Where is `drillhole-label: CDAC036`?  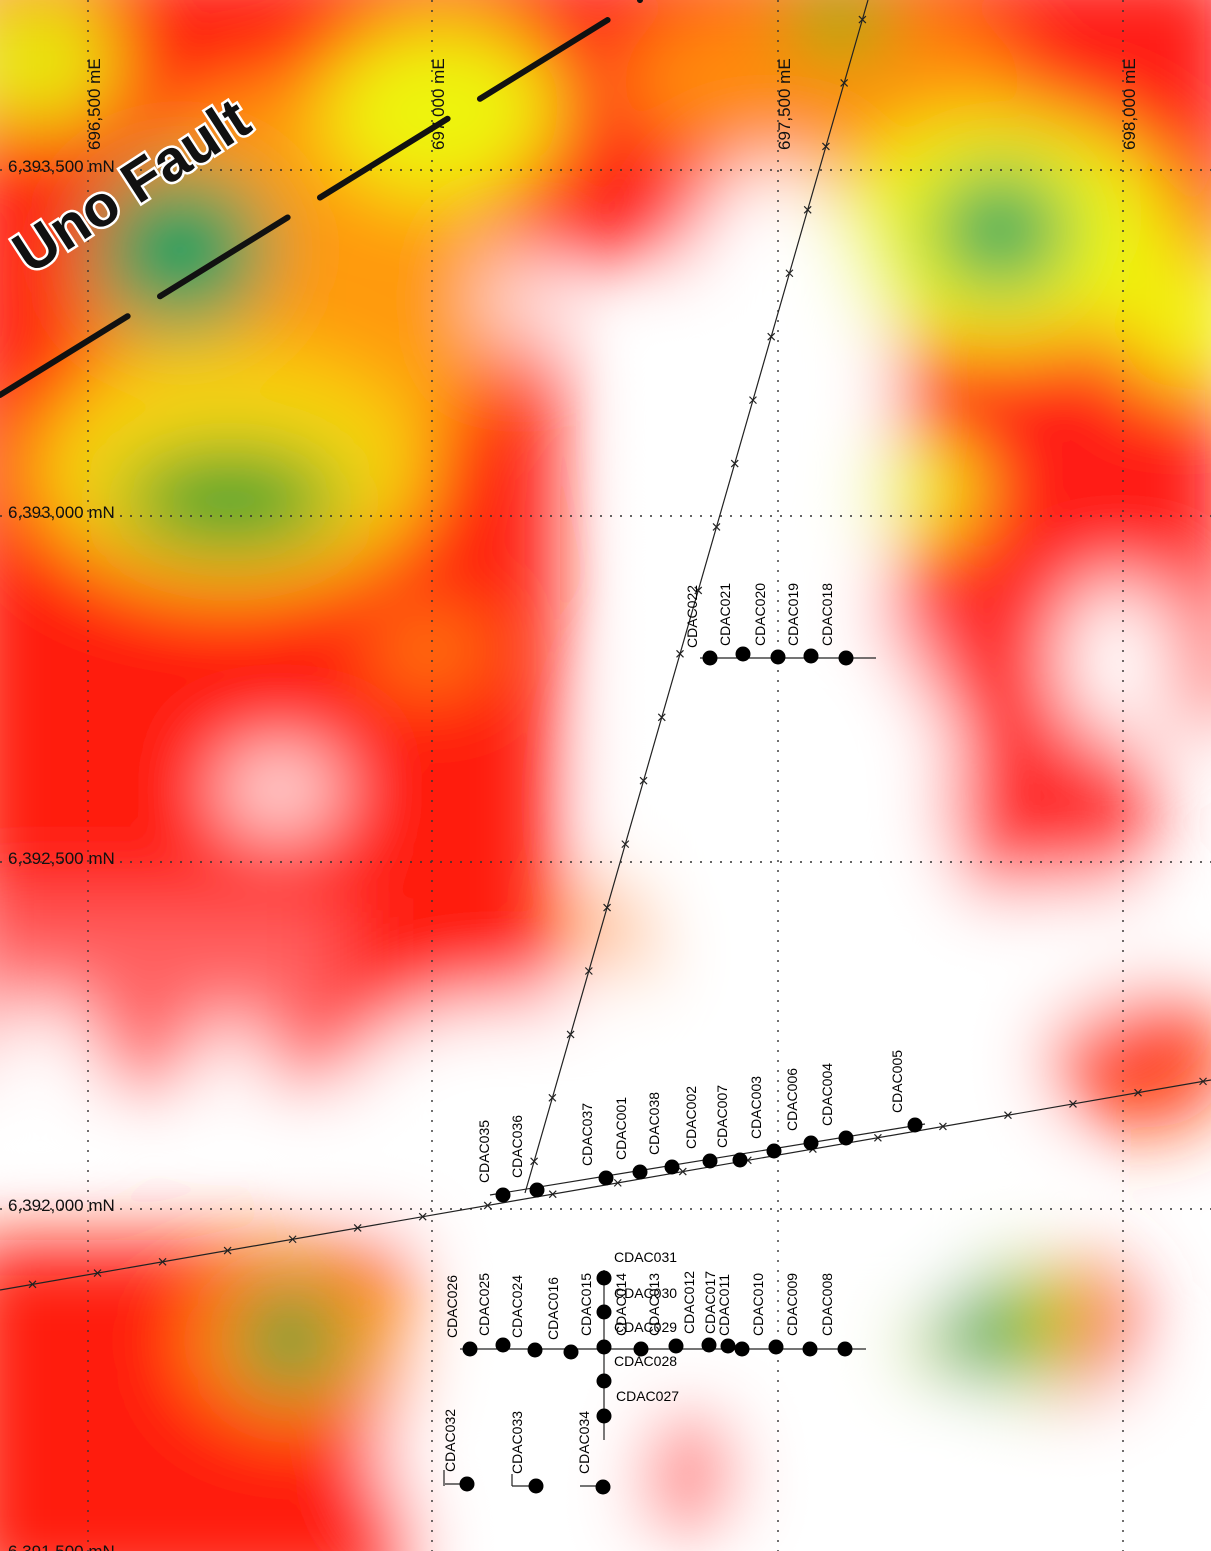
drillhole-label: CDAC036 is located at coordinates (517, 1146).